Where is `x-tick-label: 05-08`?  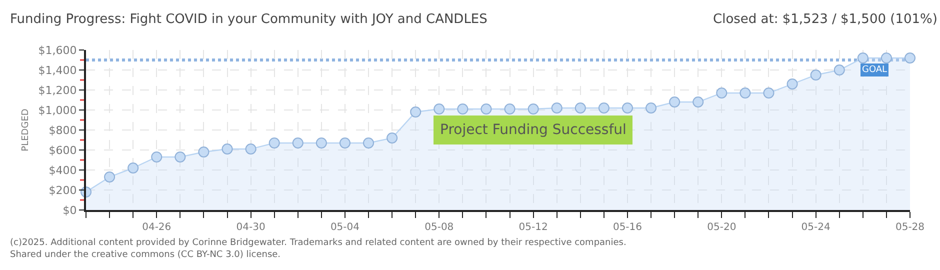
x-tick-label: 05-08 is located at coordinates (439, 227).